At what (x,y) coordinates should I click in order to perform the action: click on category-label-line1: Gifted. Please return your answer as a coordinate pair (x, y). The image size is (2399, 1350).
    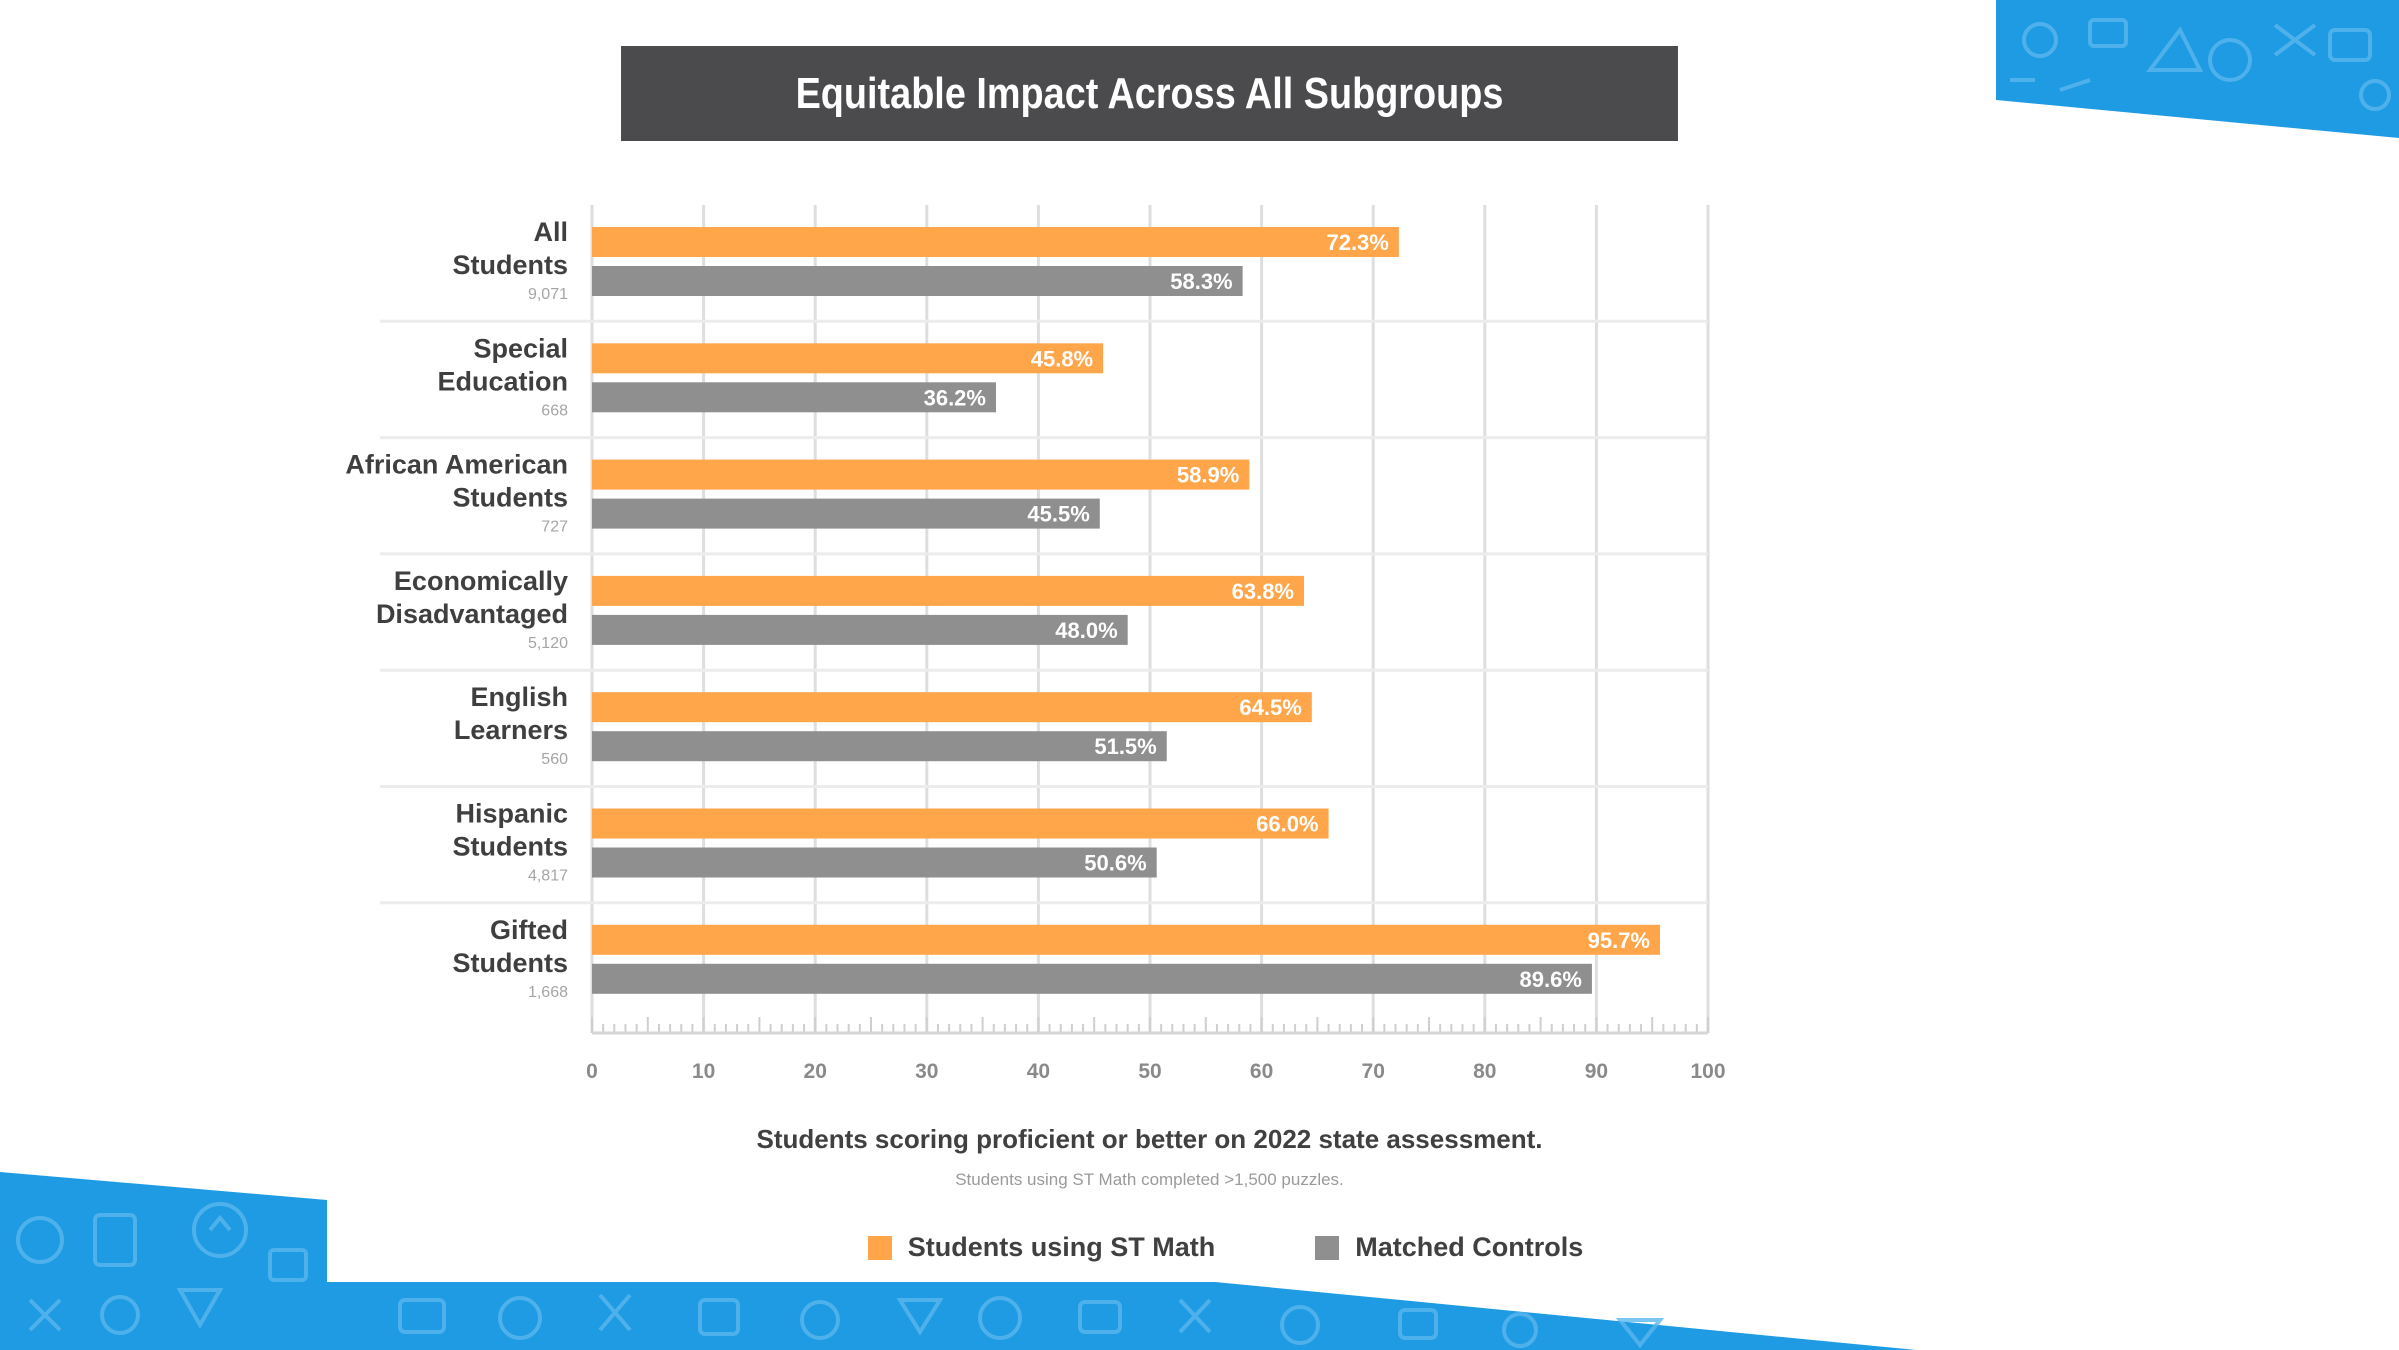
    Looking at the image, I should click on (529, 930).